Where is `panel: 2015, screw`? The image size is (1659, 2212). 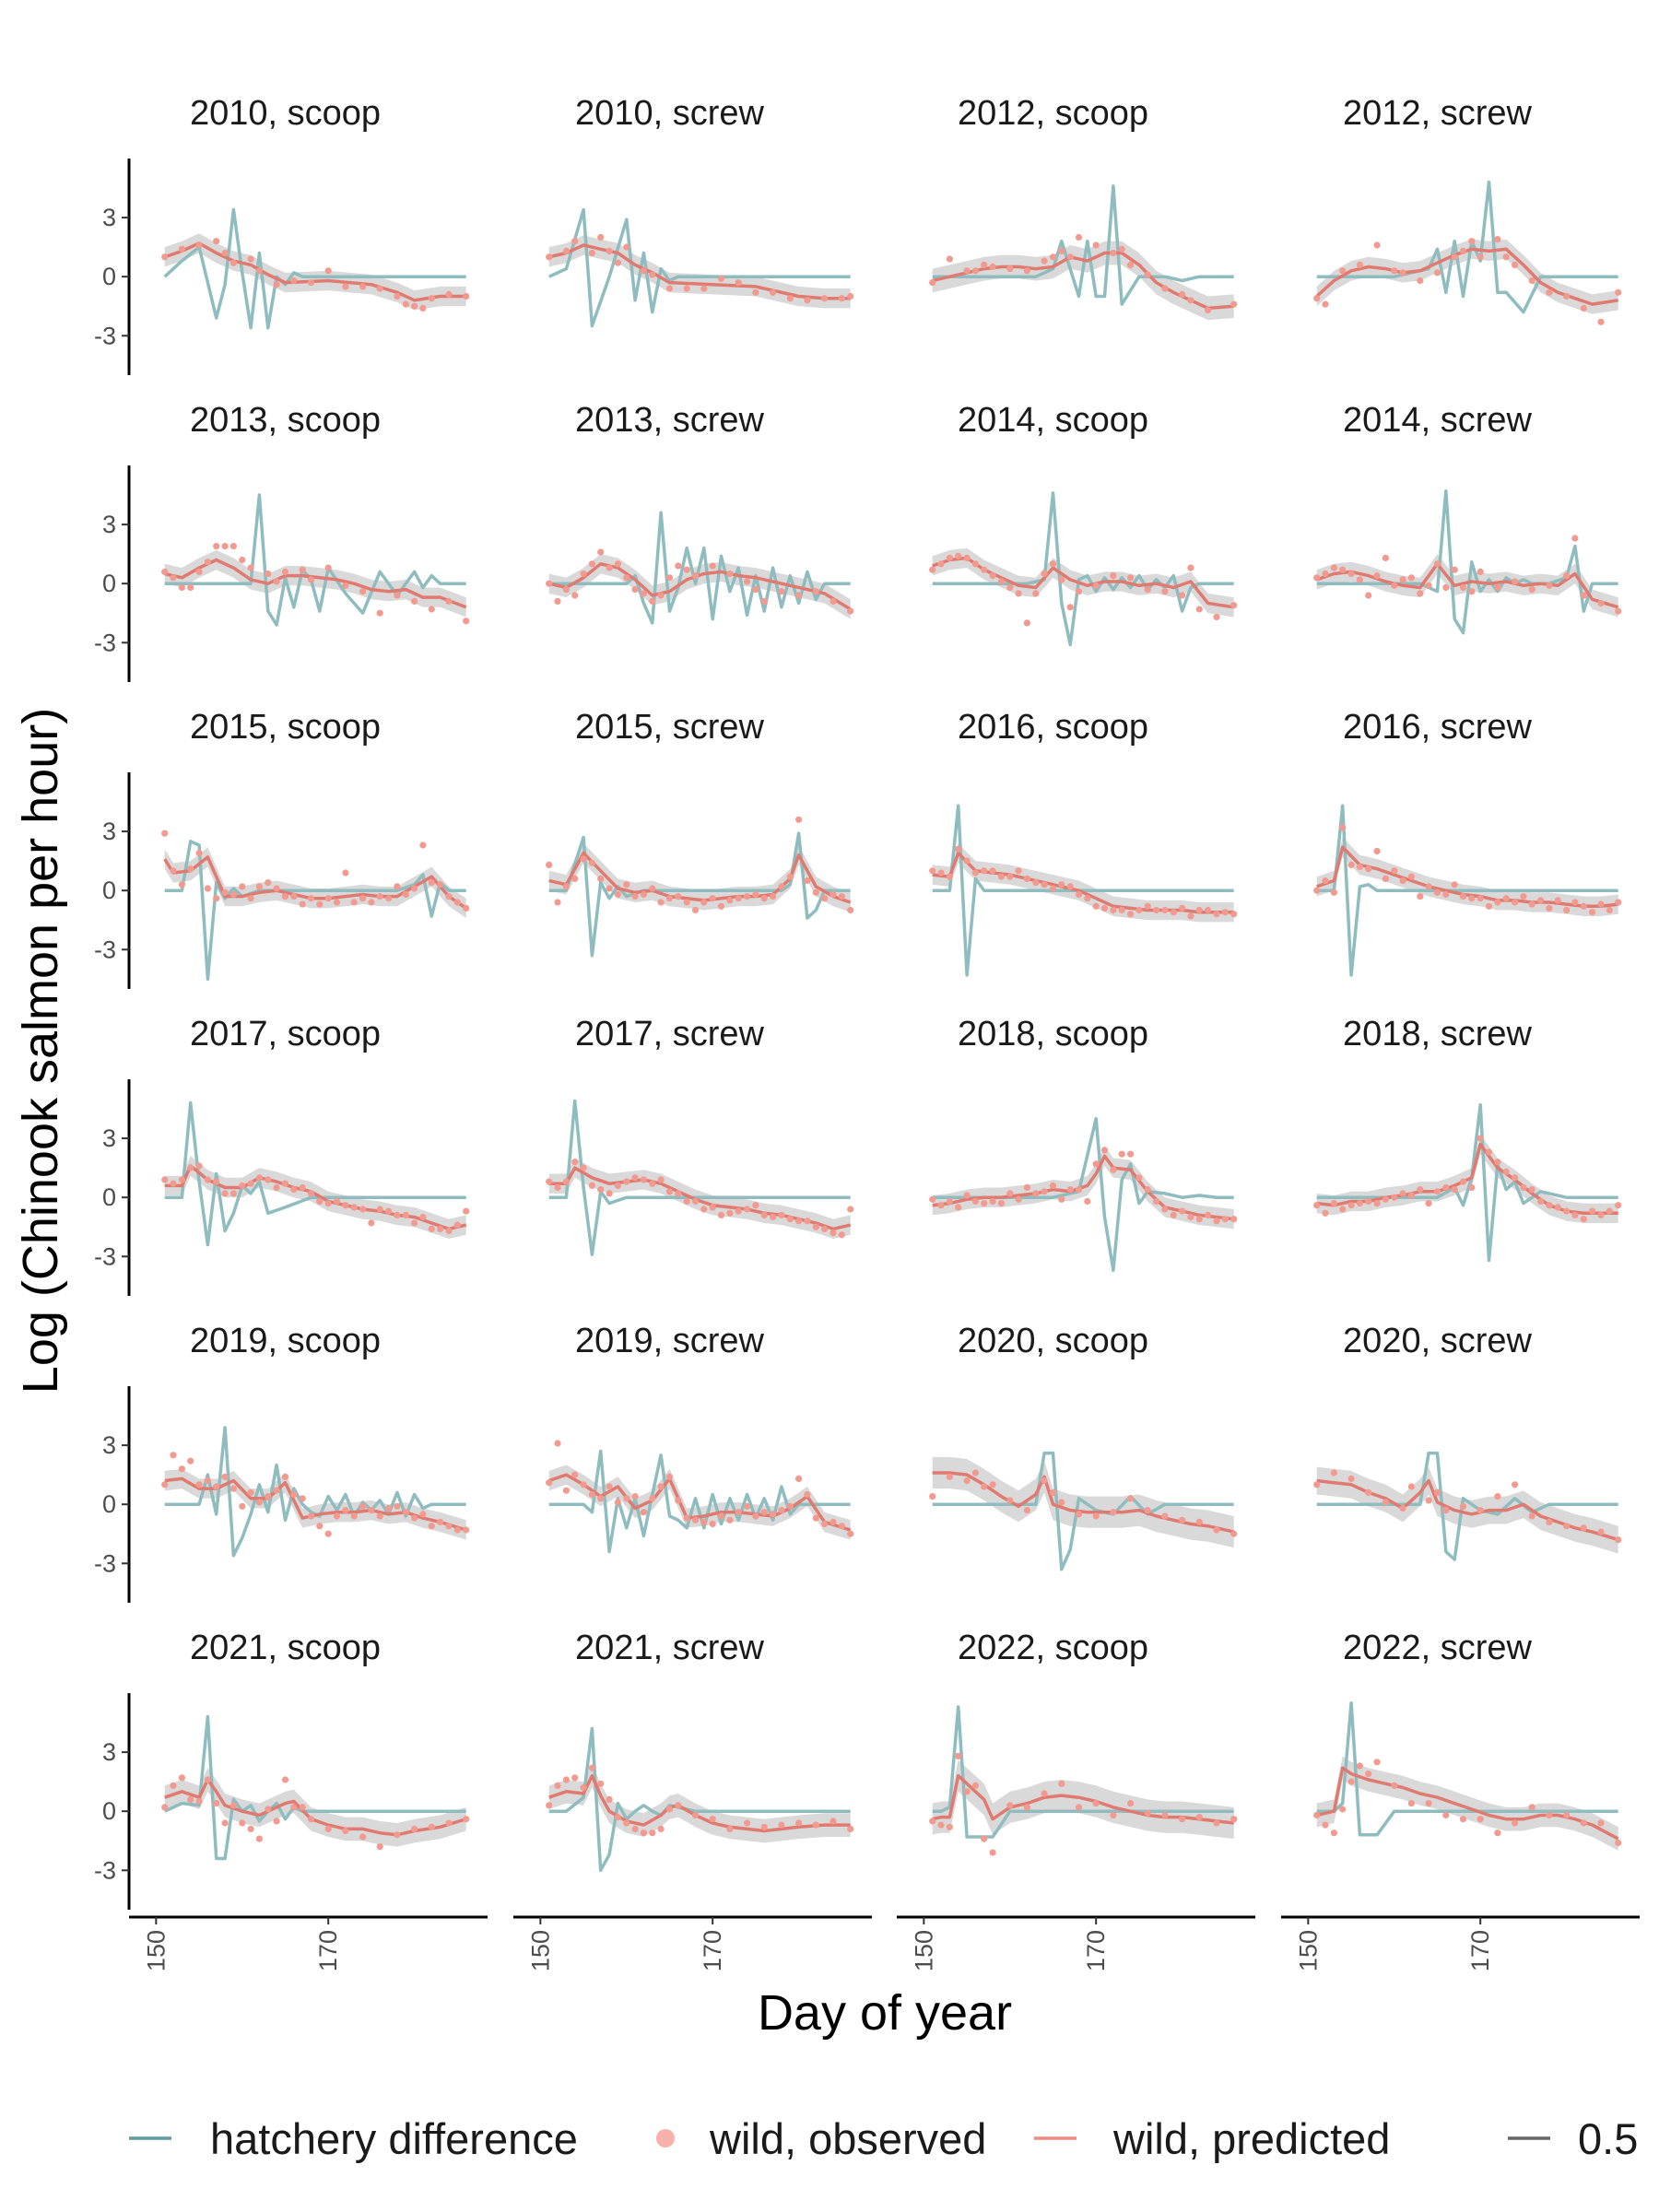 panel: 2015, screw is located at coordinates (700, 833).